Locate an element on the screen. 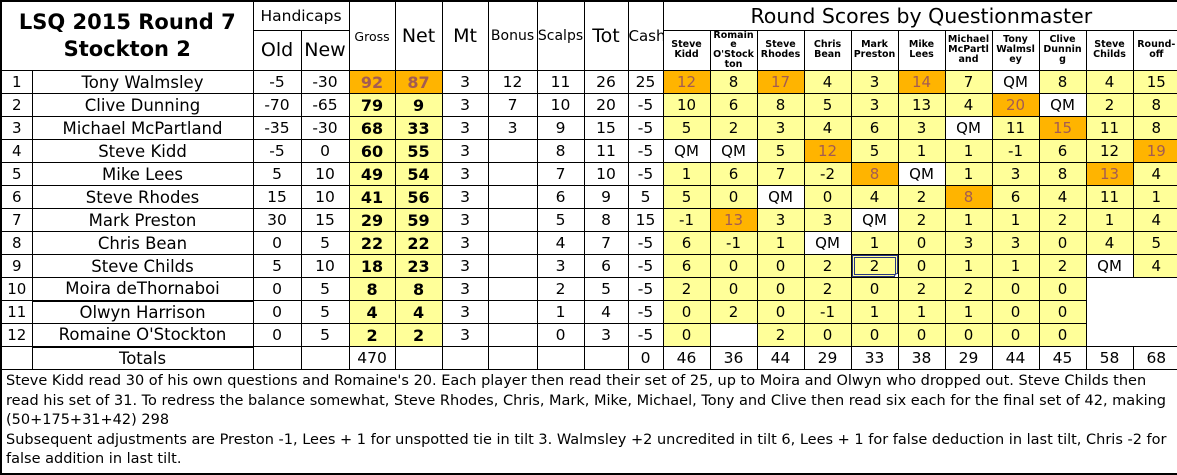  tot-cell: 4 is located at coordinates (606, 312).